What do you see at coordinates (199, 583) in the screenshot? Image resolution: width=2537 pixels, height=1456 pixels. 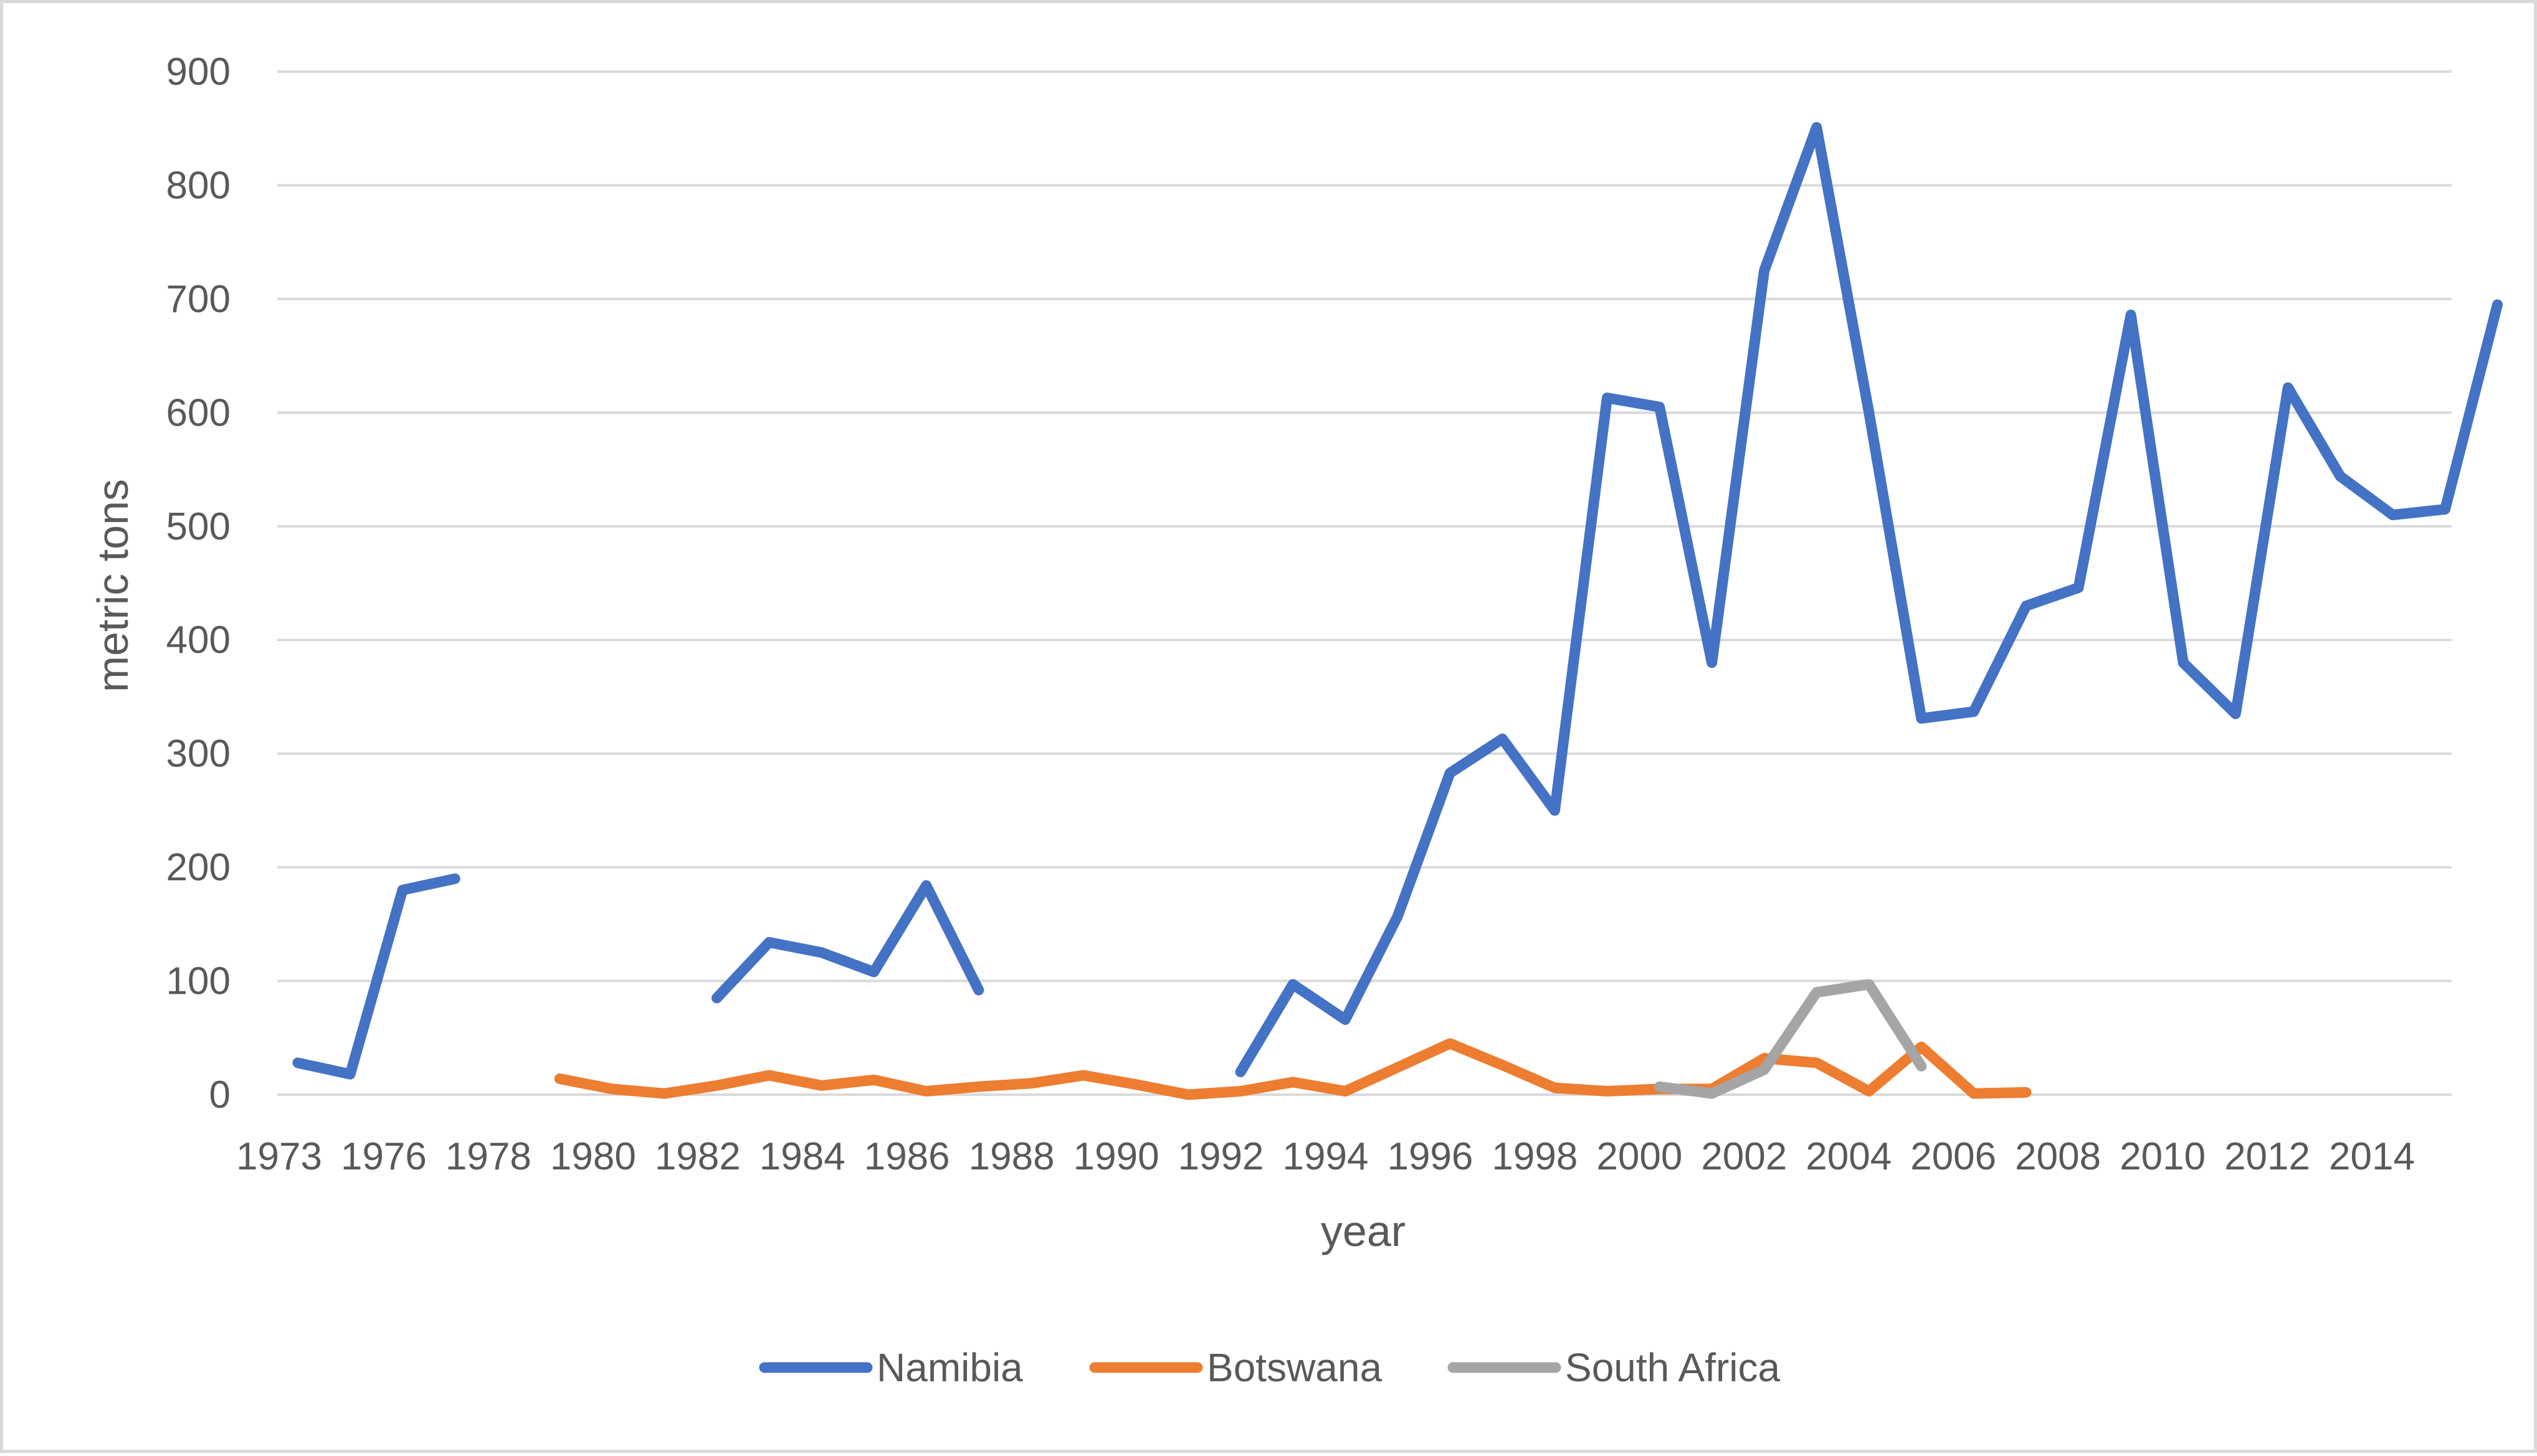 I see `y-axis-ticks: 0 100 200 300 400 500 600 700 800 900` at bounding box center [199, 583].